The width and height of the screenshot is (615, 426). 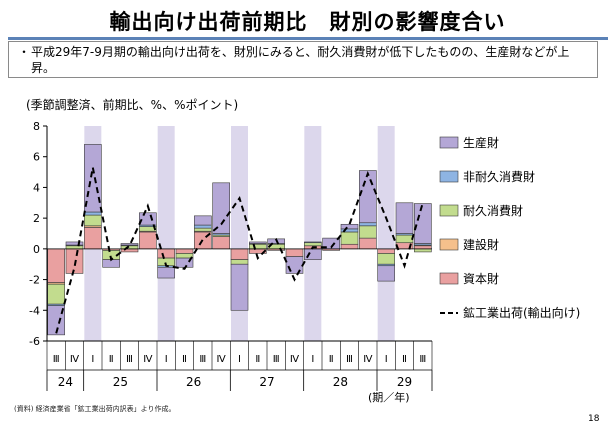 What do you see at coordinates (36, 249) in the screenshot?
I see `y-tick-label: 0` at bounding box center [36, 249].